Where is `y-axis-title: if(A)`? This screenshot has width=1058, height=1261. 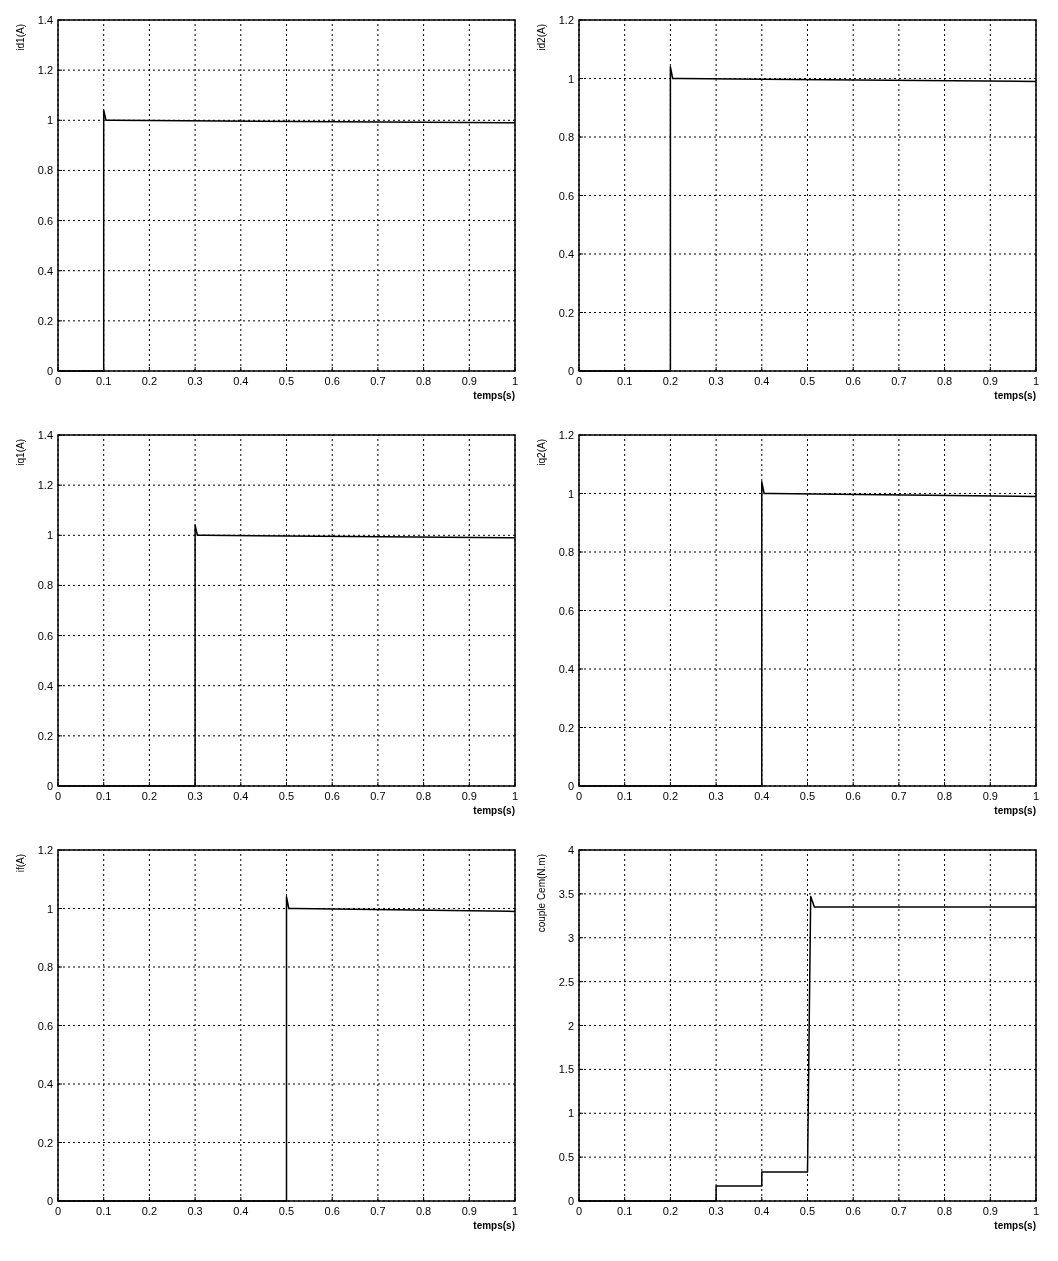
y-axis-title: if(A) is located at coordinates (20, 863).